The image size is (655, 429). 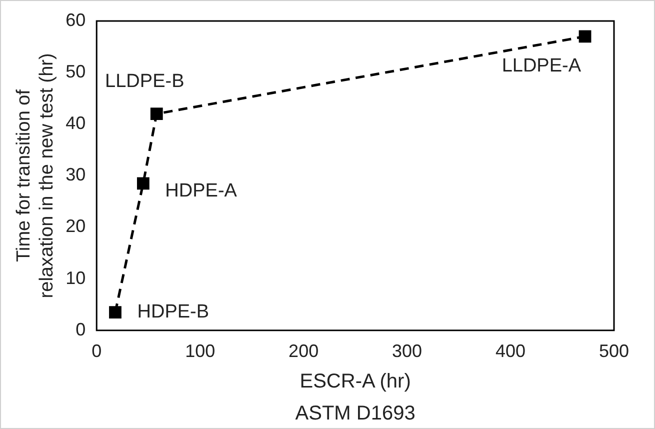 I want to click on y-tick-label: 60, so click(x=76, y=20).